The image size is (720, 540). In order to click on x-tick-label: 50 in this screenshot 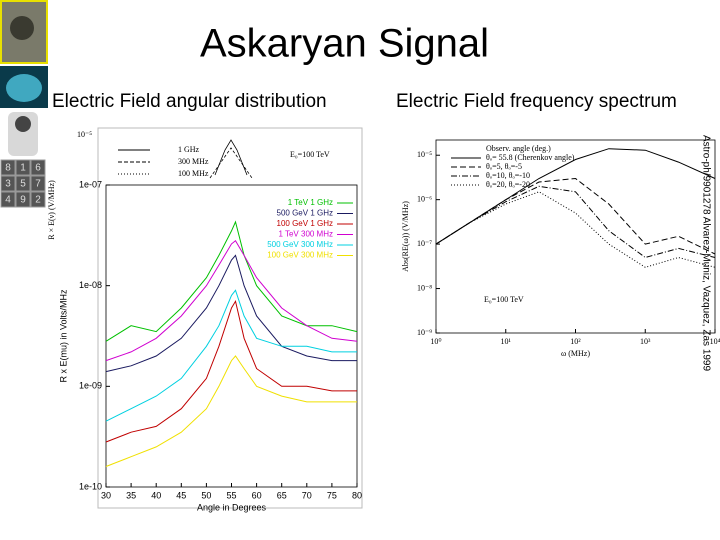, I will do `click(206, 495)`.